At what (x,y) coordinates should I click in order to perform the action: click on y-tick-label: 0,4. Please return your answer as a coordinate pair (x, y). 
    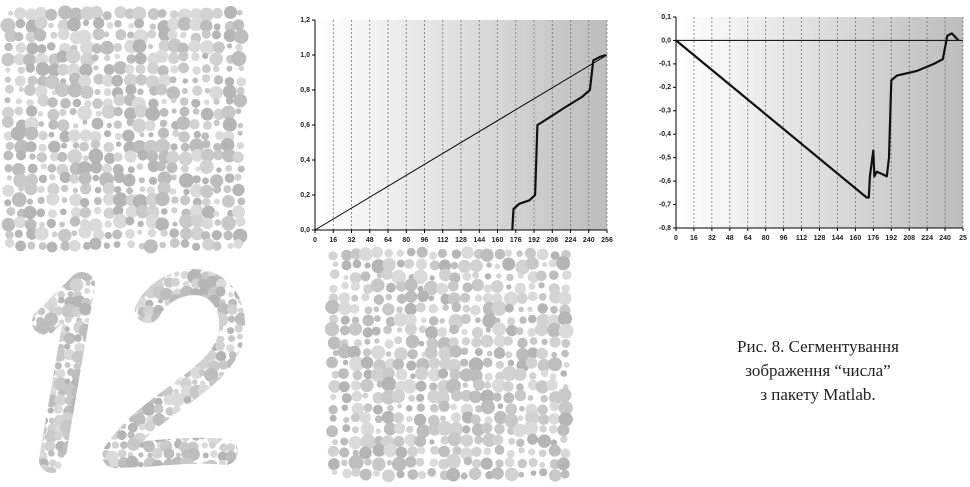
    Looking at the image, I should click on (305, 160).